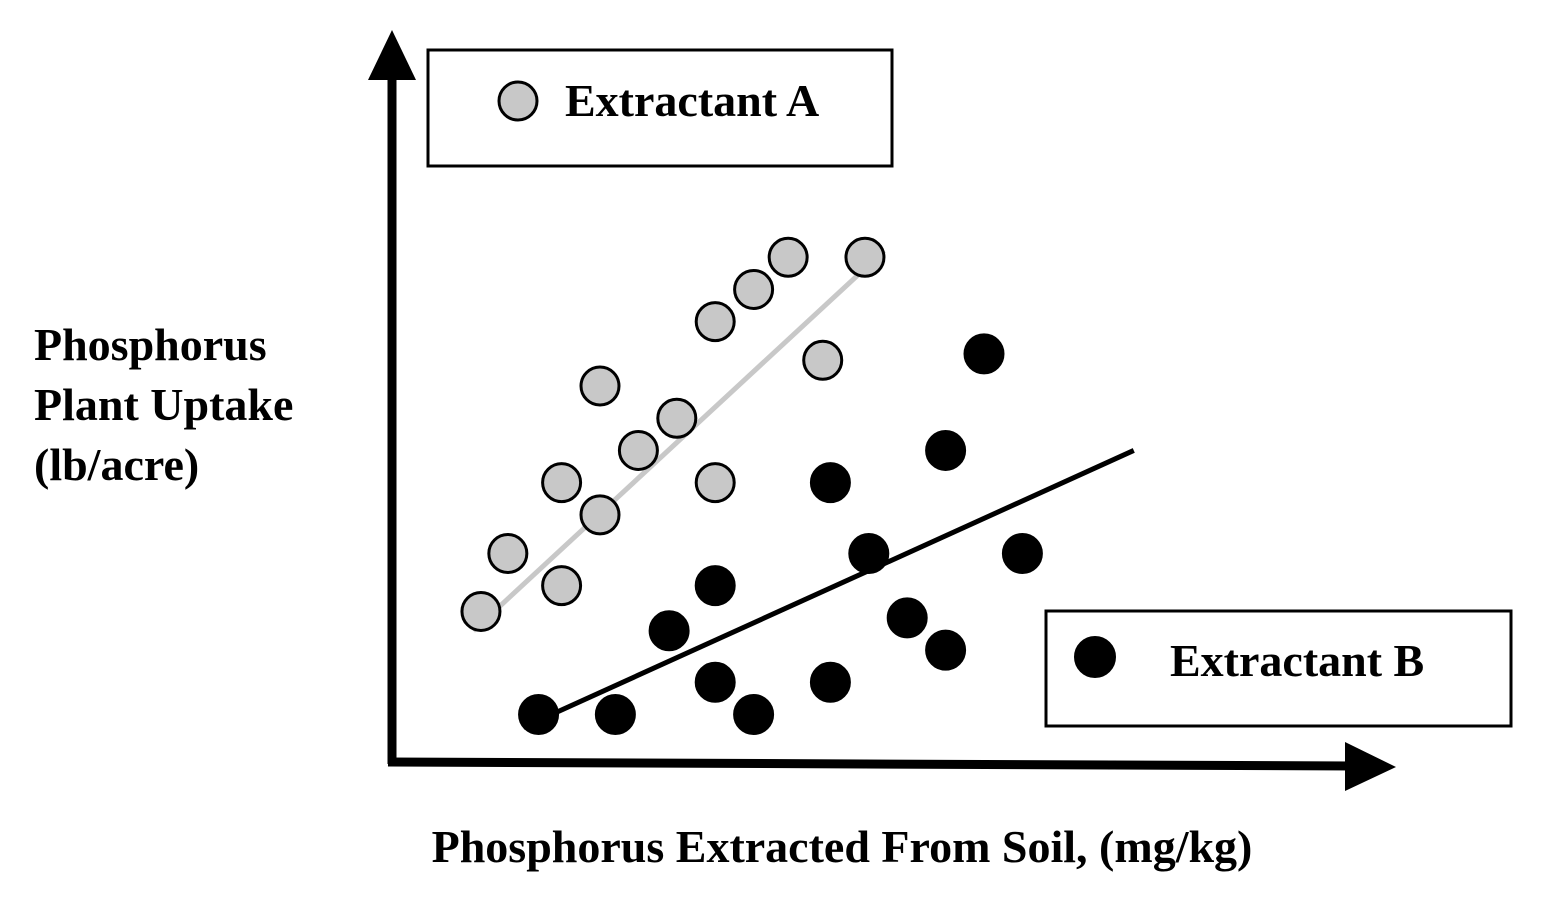 This screenshot has height=908, width=1548. I want to click on legend-marker-a, so click(518, 101).